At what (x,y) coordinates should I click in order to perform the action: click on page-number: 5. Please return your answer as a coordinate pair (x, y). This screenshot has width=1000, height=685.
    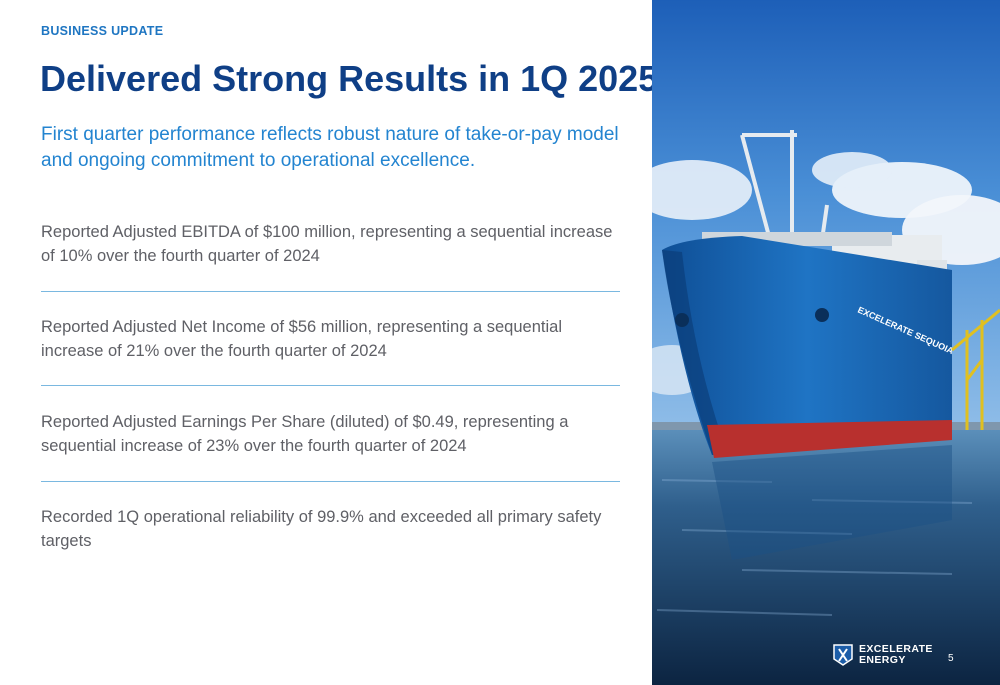
    Looking at the image, I should click on (951, 658).